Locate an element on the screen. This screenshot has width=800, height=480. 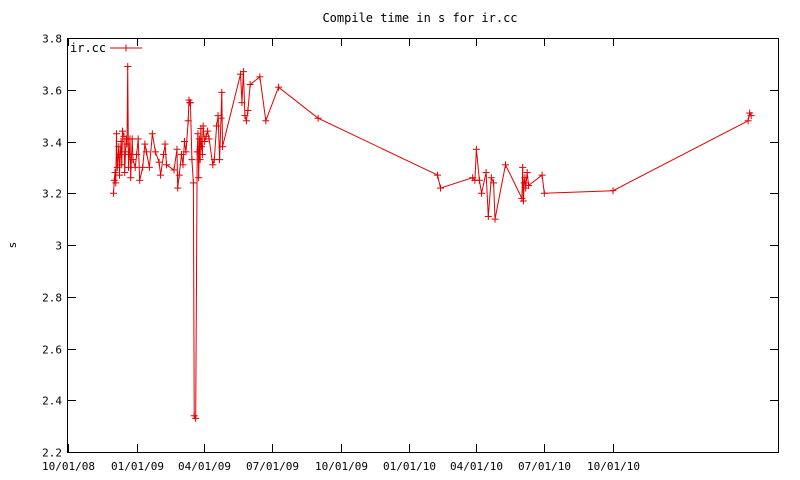
y-tick-label: 2.8 is located at coordinates (52, 298).